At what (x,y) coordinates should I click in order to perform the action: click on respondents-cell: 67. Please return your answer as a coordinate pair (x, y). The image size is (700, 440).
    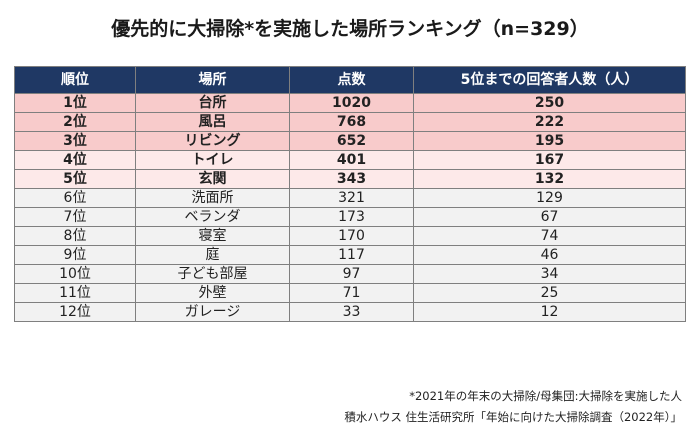
    Looking at the image, I should click on (549, 217).